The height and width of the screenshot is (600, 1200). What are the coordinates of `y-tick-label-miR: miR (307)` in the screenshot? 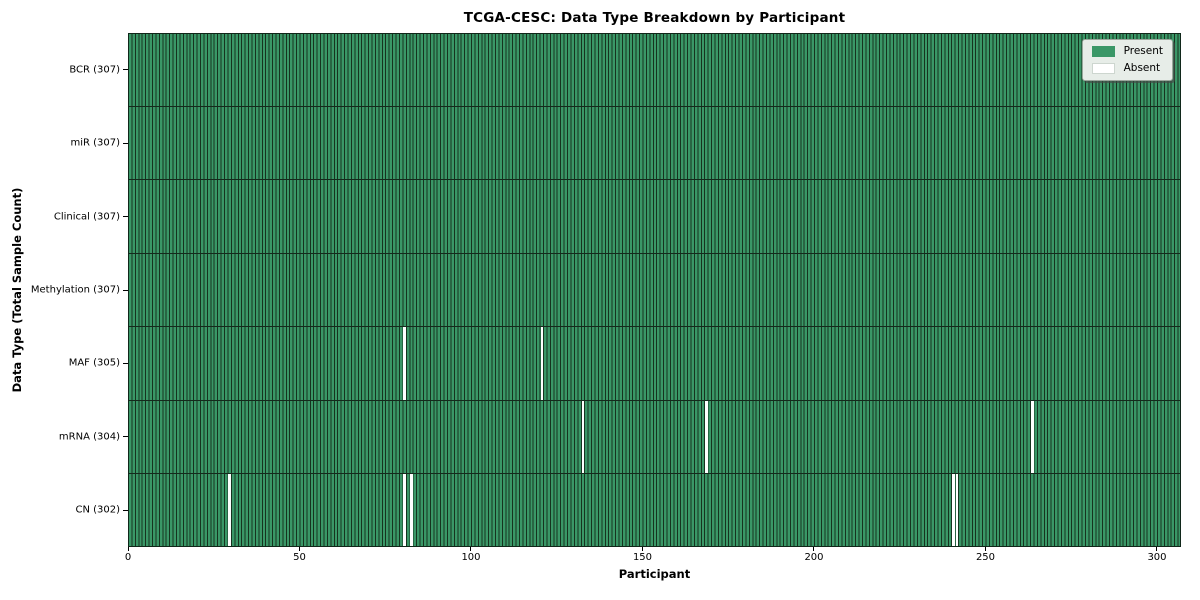 It's located at (95, 143).